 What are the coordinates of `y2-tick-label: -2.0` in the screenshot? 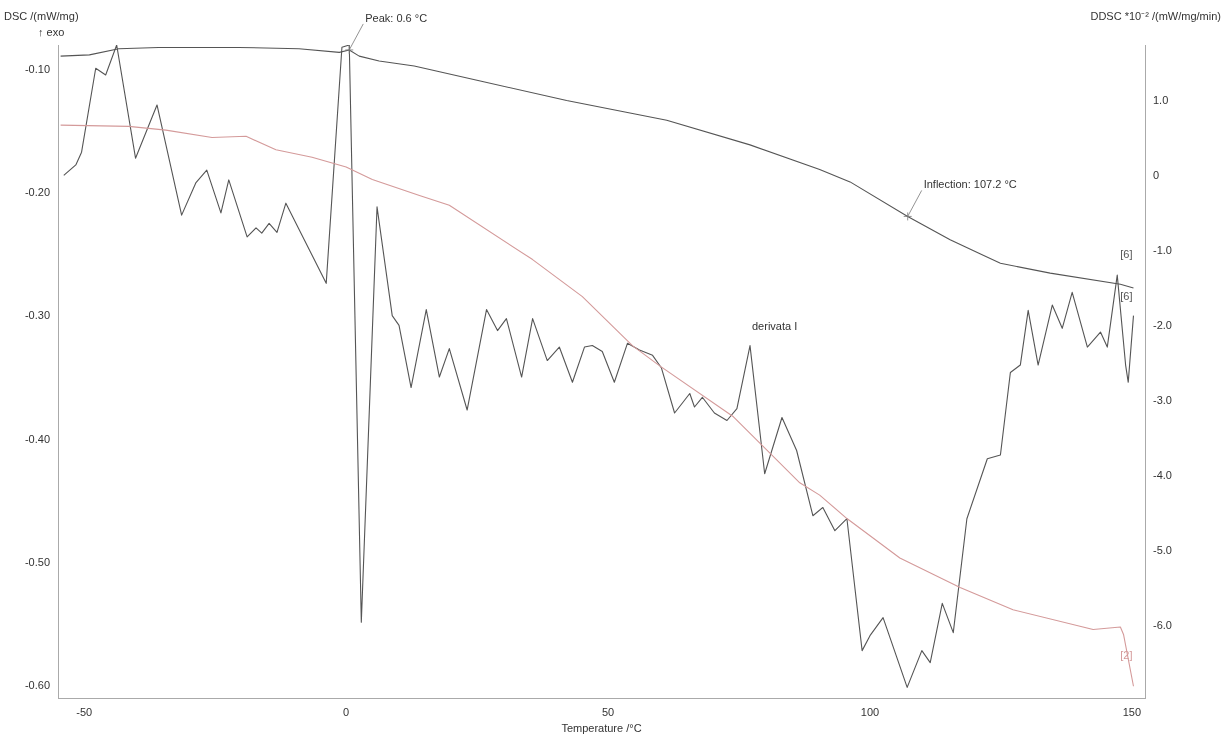 It's located at (1162, 325).